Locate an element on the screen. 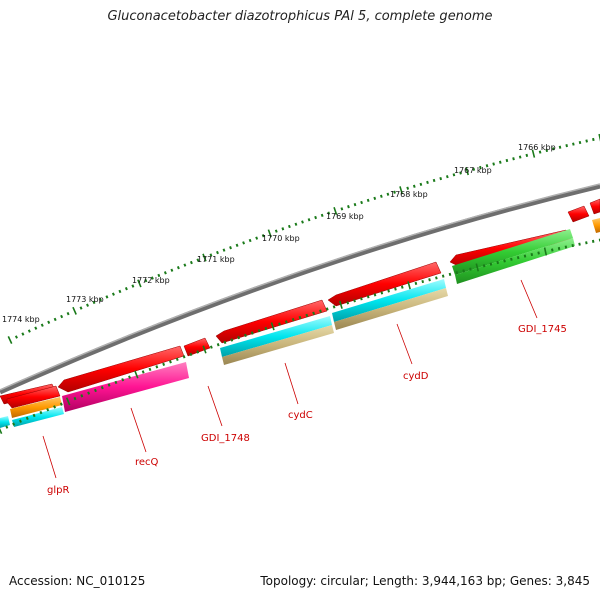  feature-bar-magenta is located at coordinates (125, 387).